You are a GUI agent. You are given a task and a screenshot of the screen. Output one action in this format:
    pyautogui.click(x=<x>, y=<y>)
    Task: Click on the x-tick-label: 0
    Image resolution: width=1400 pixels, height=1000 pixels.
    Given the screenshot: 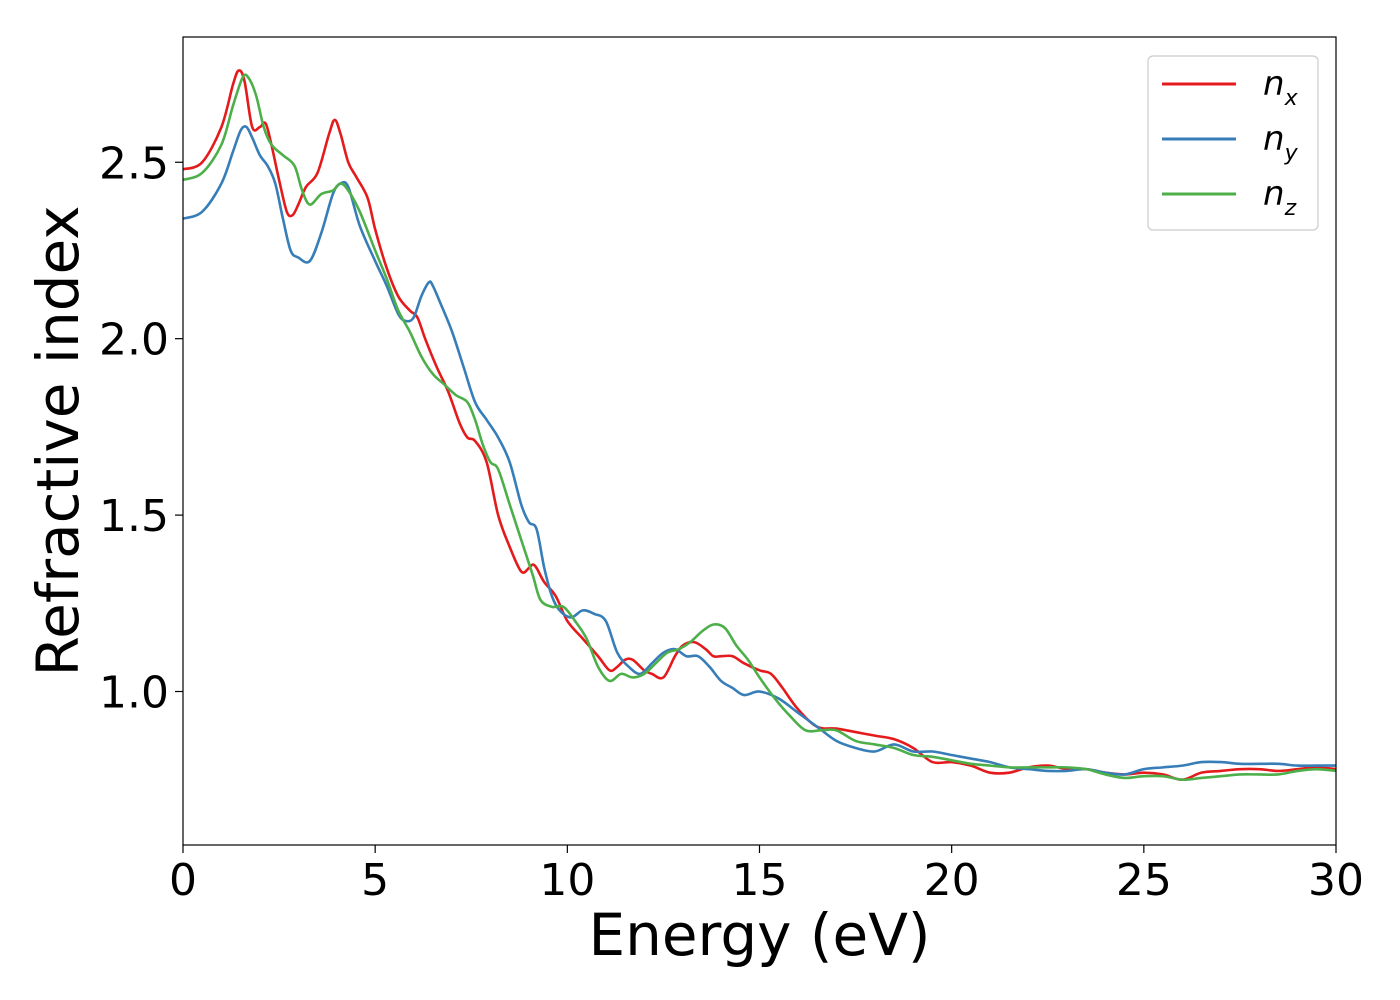 What is the action you would take?
    pyautogui.click(x=183, y=880)
    